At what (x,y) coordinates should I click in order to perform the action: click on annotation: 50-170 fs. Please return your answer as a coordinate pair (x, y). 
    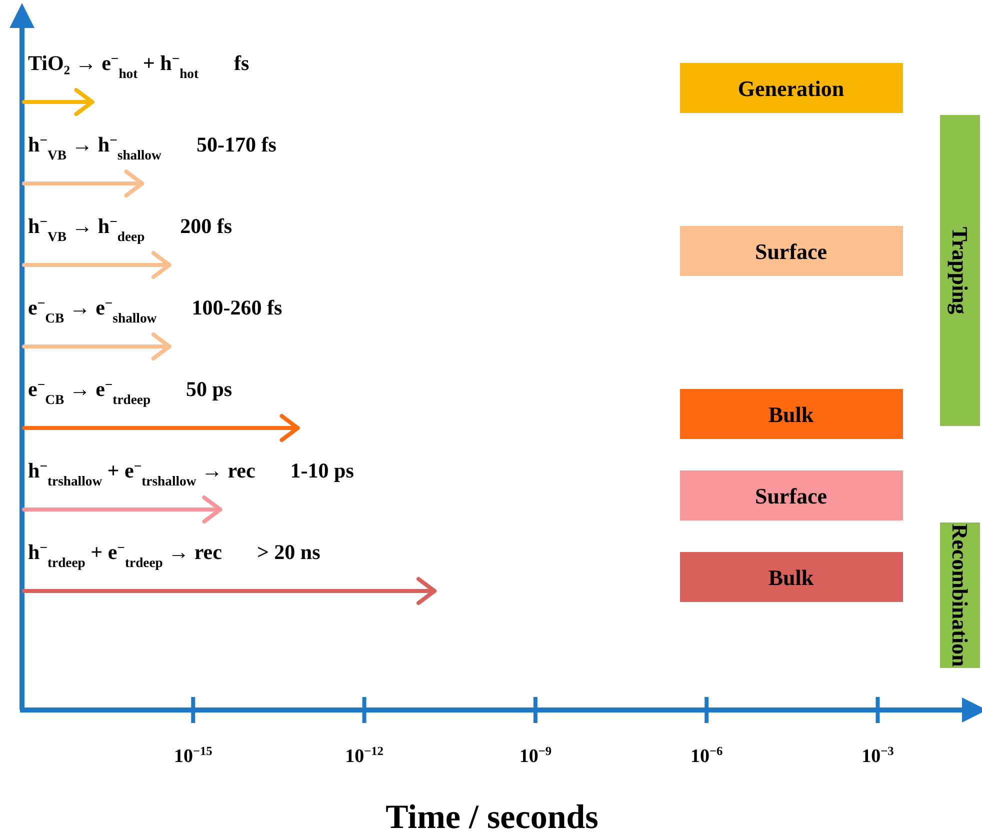
    Looking at the image, I should click on (236, 144).